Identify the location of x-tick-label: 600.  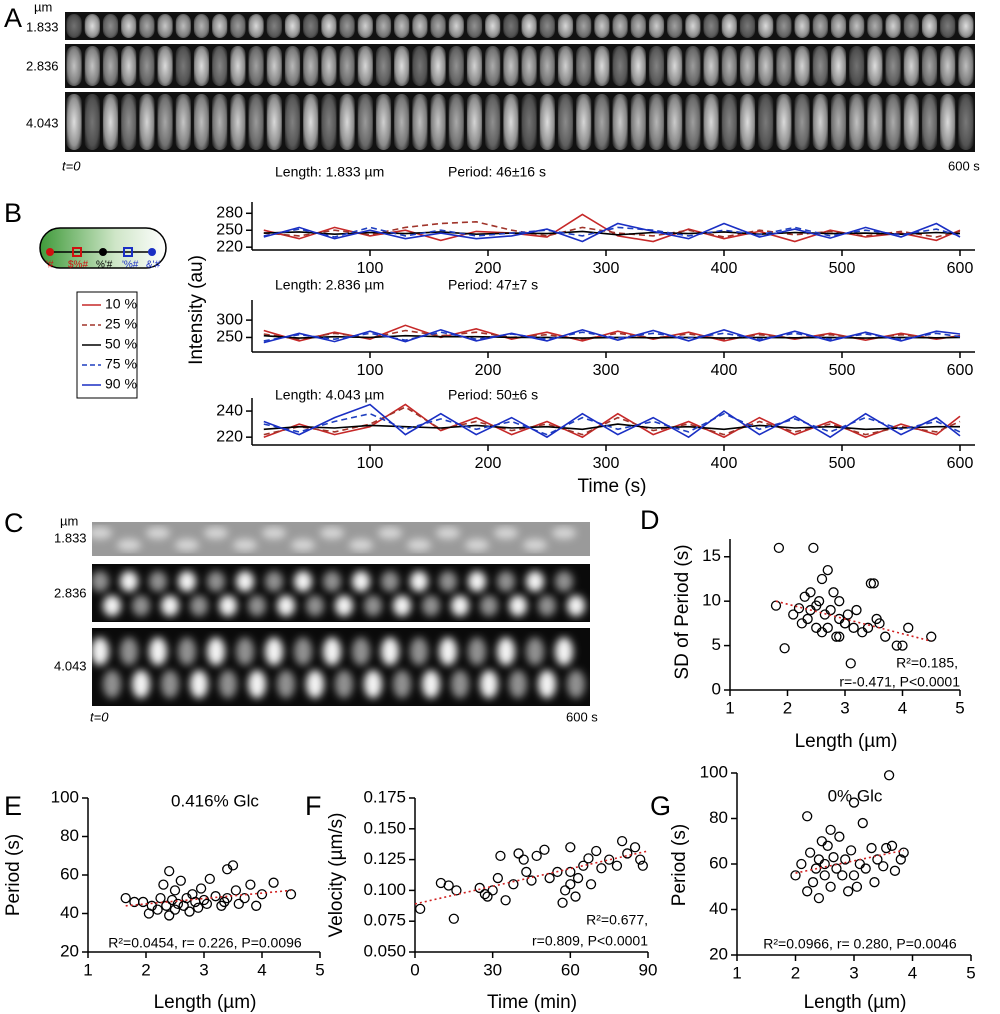
(960, 268).